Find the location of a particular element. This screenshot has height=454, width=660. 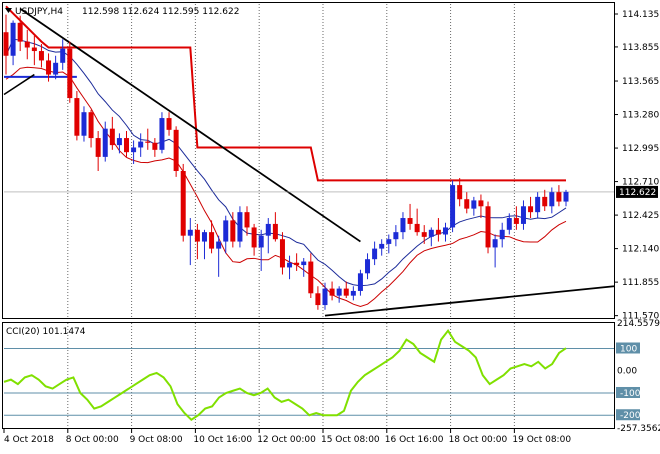

time-tick-label: 4 Oct 2018 is located at coordinates (29, 440).